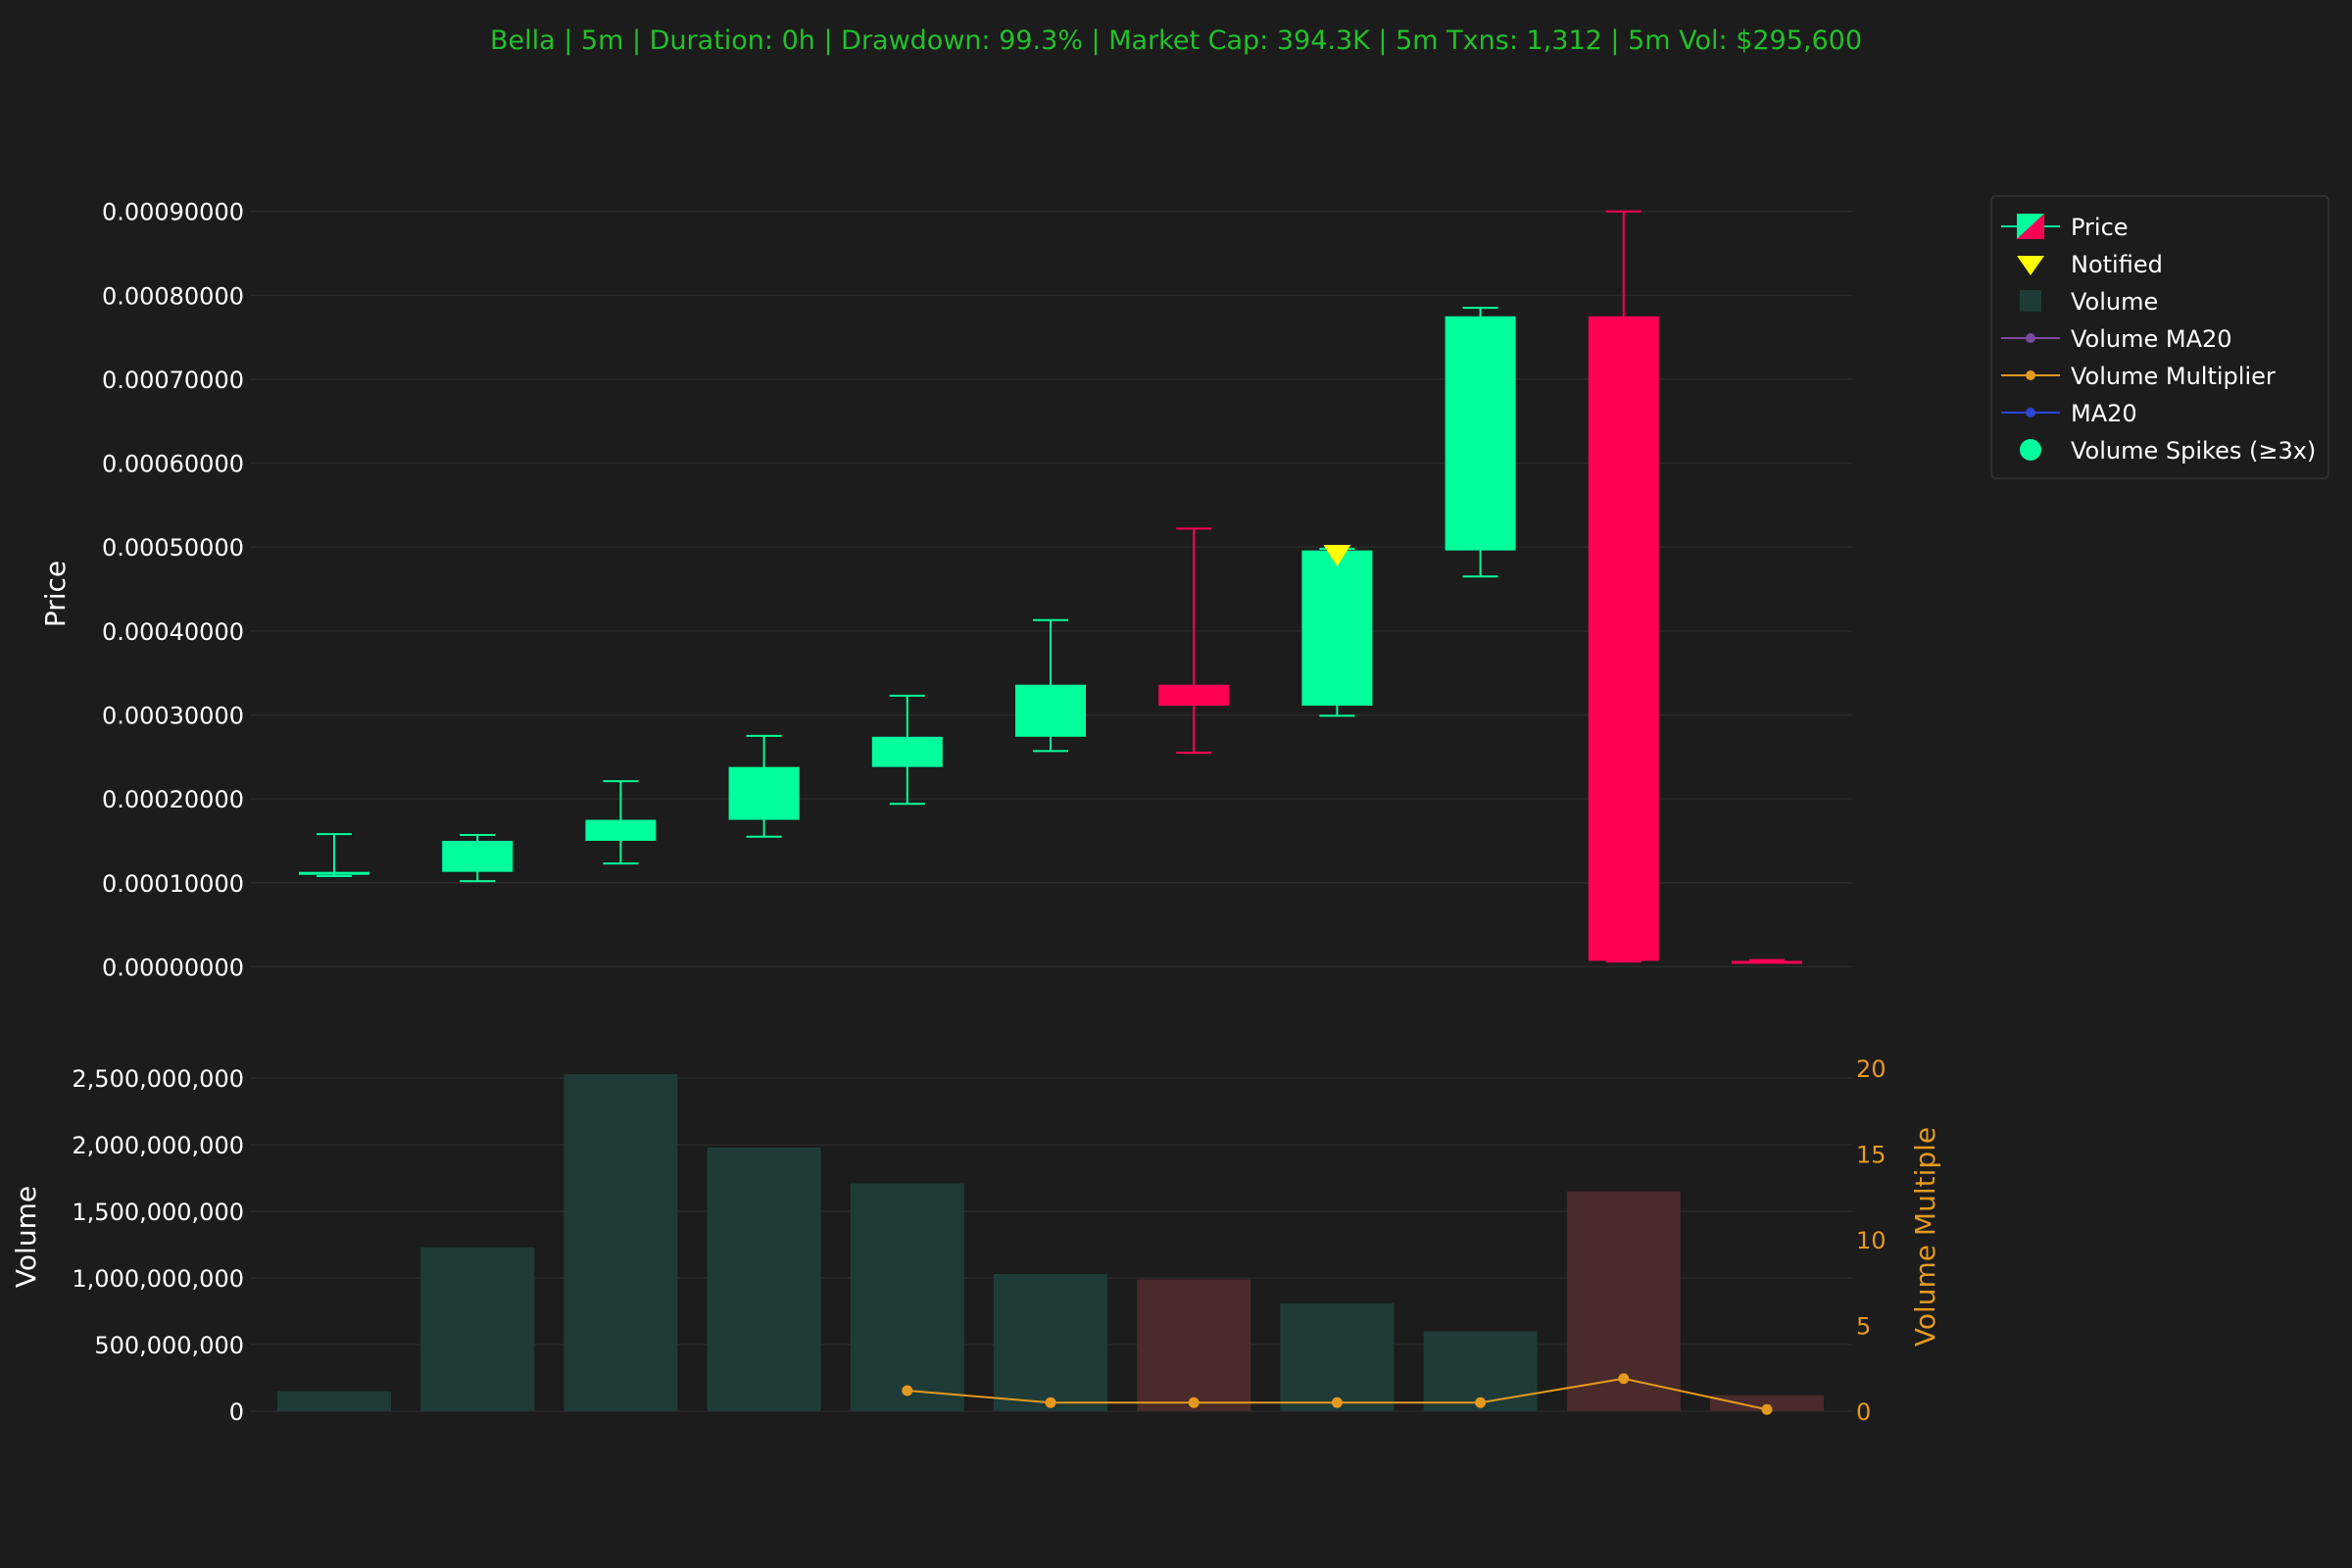  I want to click on volume-y-tick-label: 500,000,000, so click(169, 1345).